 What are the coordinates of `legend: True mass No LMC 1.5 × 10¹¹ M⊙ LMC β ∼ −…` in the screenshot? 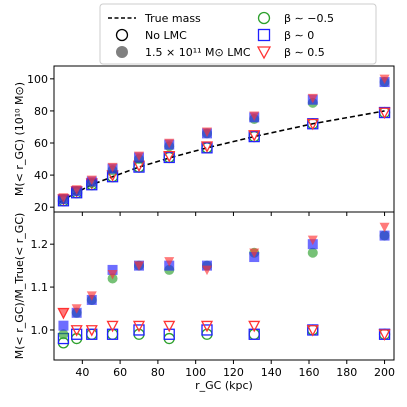 It's located at (238, 34).